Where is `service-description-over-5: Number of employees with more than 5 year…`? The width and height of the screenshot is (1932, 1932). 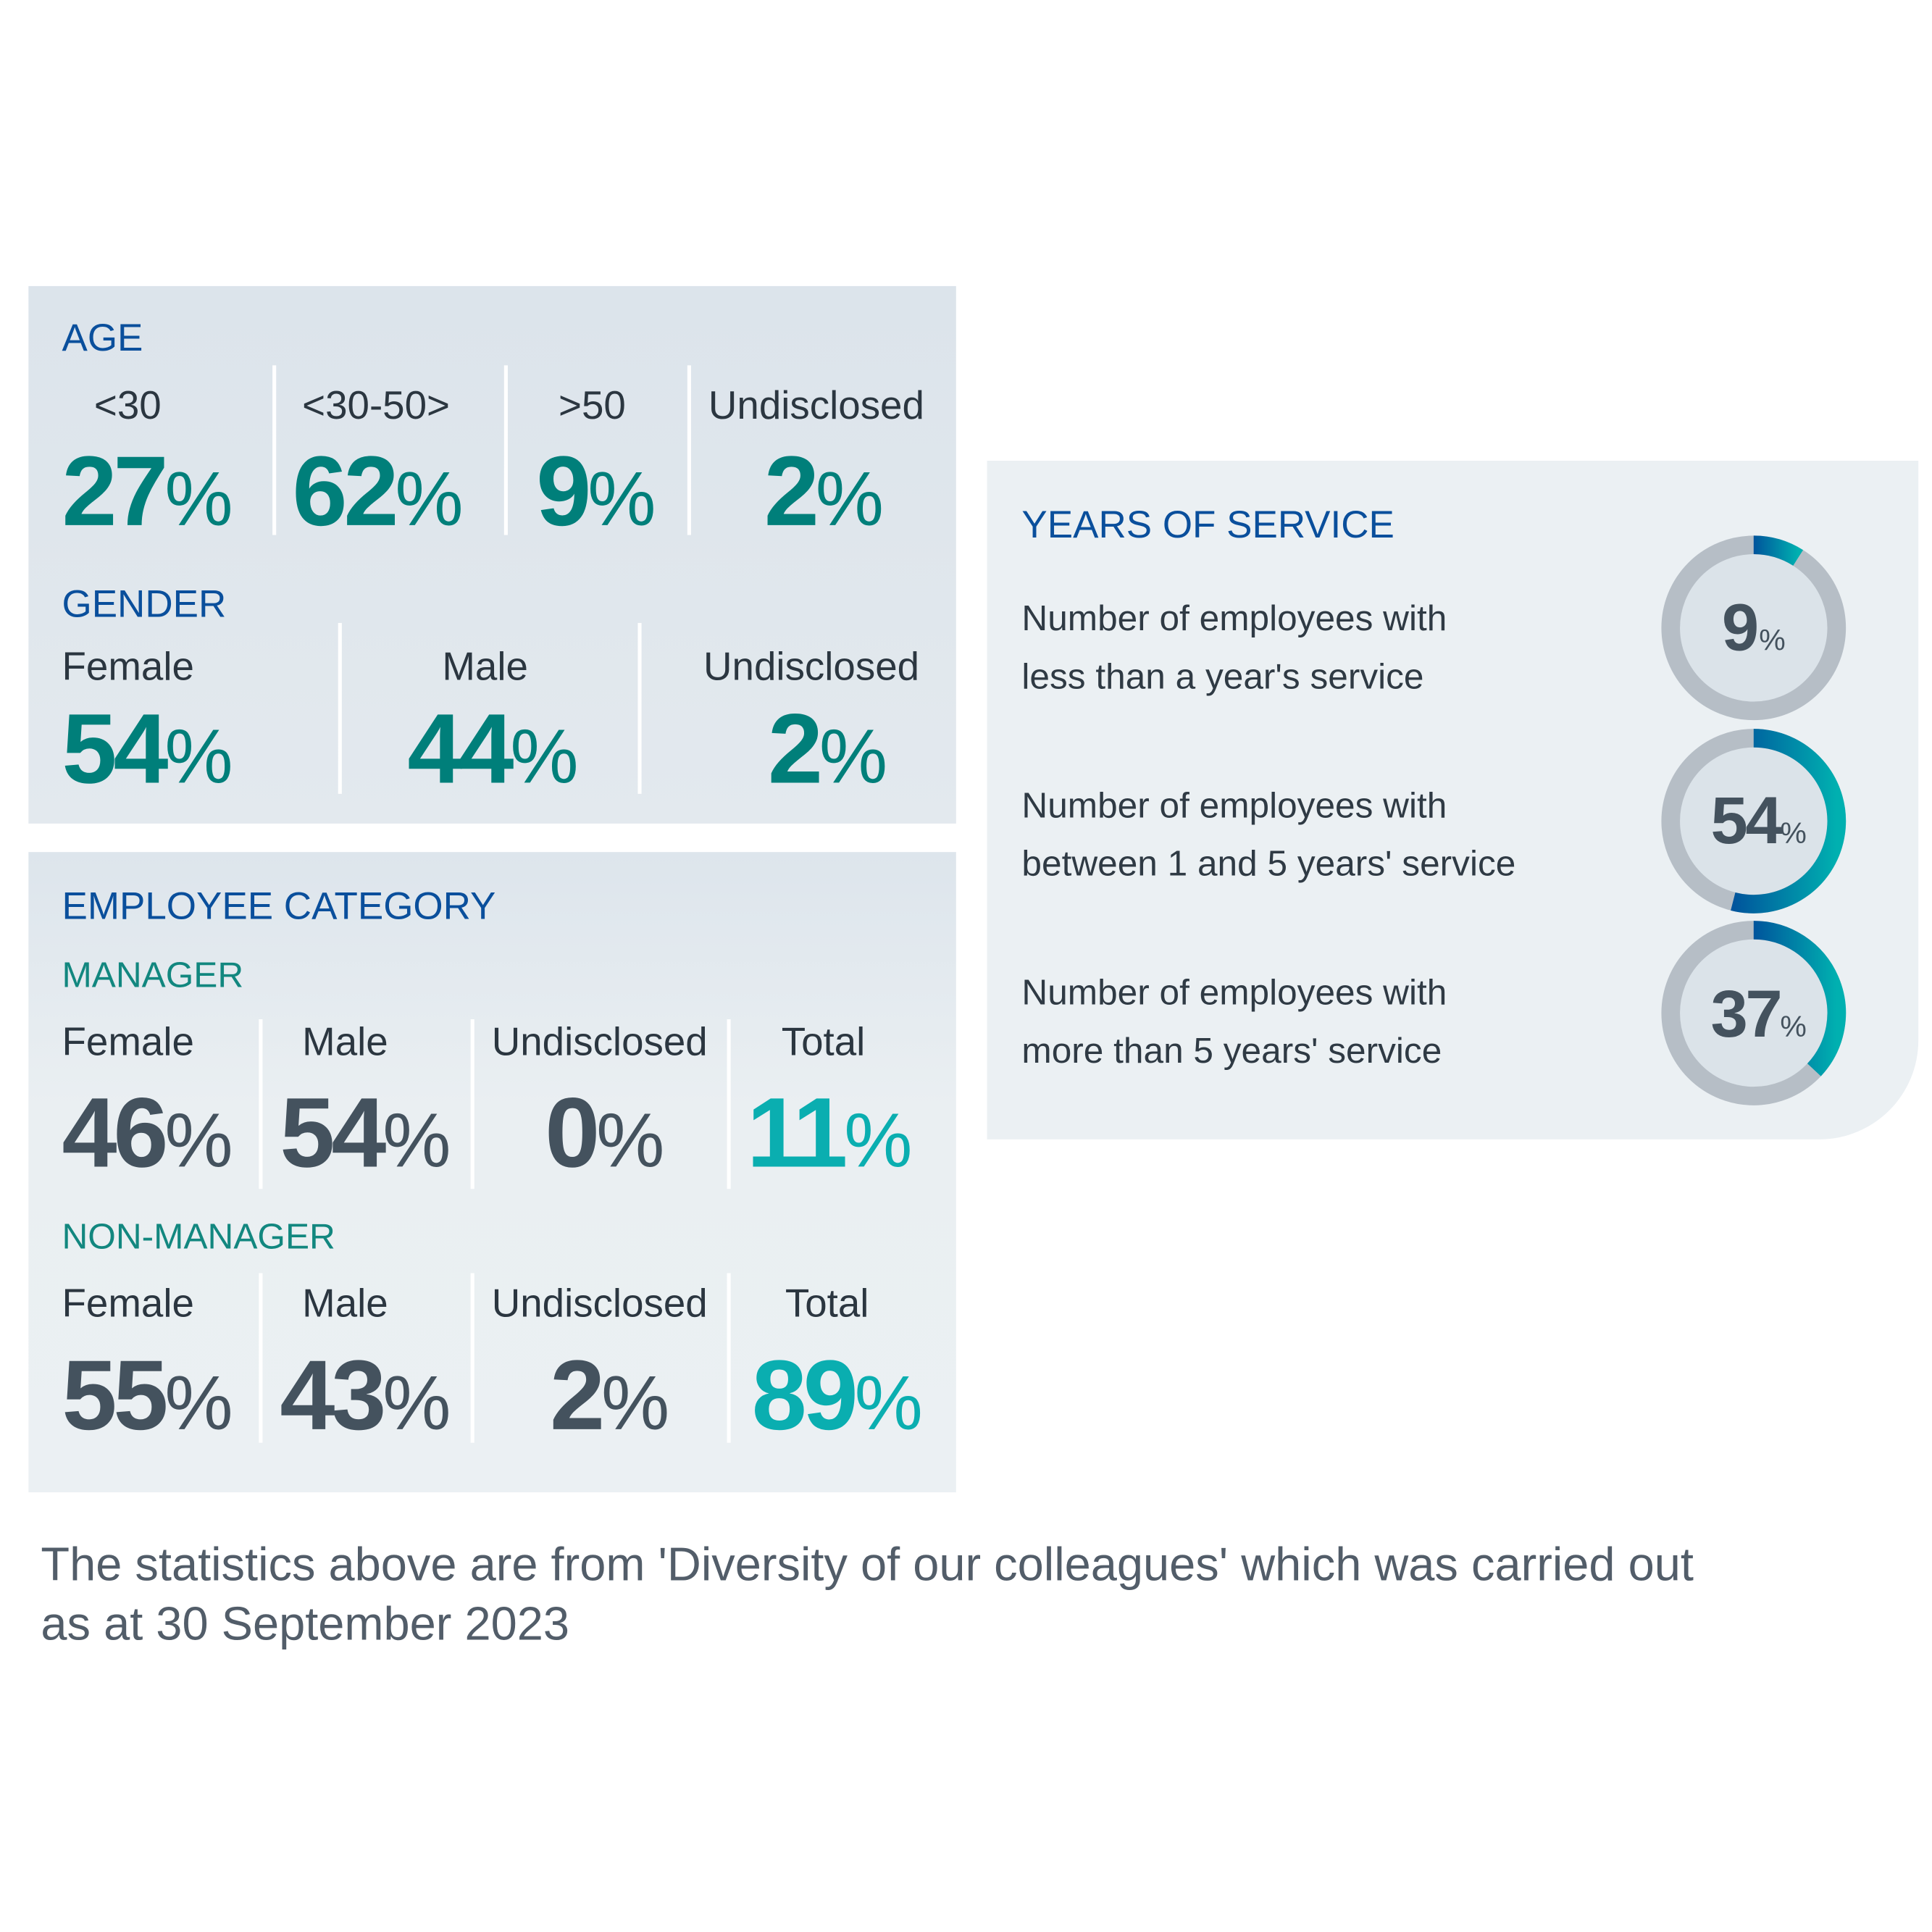 service-description-over-5: Number of employees with more than 5 year… is located at coordinates (1234, 1022).